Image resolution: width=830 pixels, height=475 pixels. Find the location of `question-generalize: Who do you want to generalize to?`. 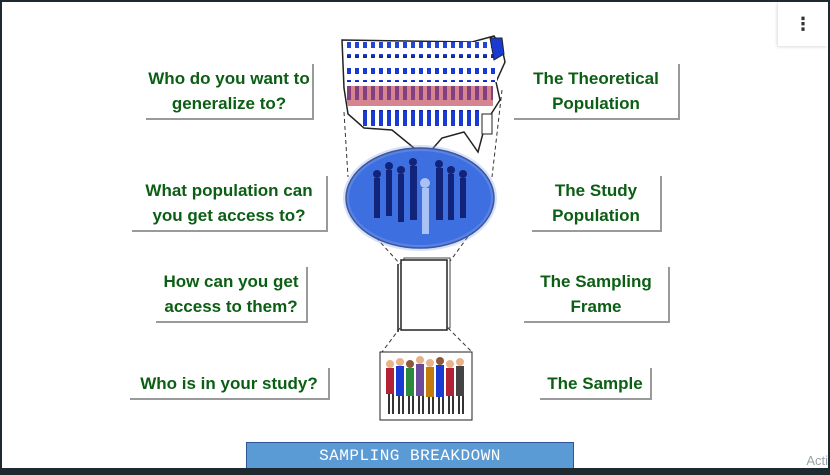

question-generalize: Who do you want to generalize to? is located at coordinates (230, 92).